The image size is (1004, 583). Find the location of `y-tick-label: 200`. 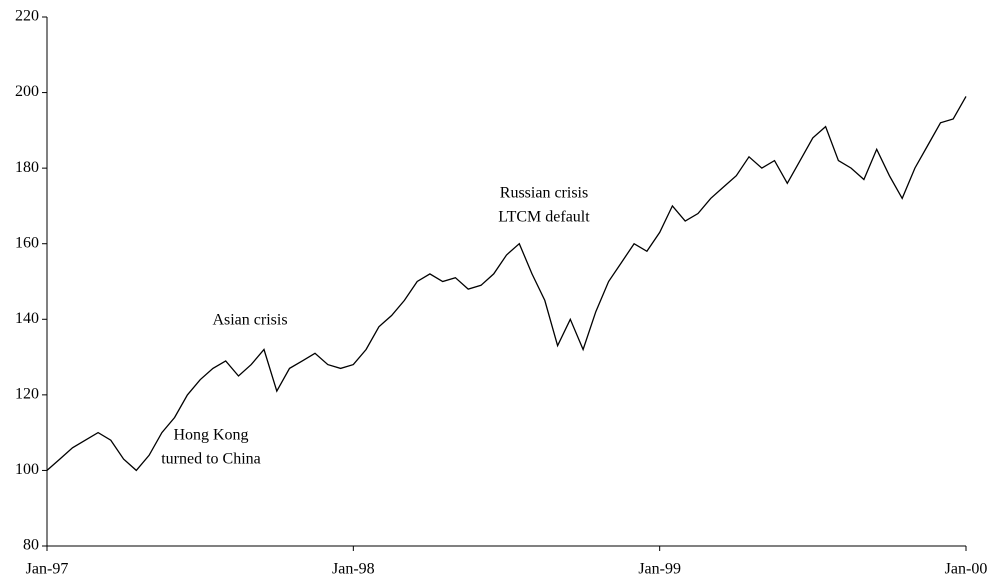

y-tick-label: 200 is located at coordinates (27, 91).